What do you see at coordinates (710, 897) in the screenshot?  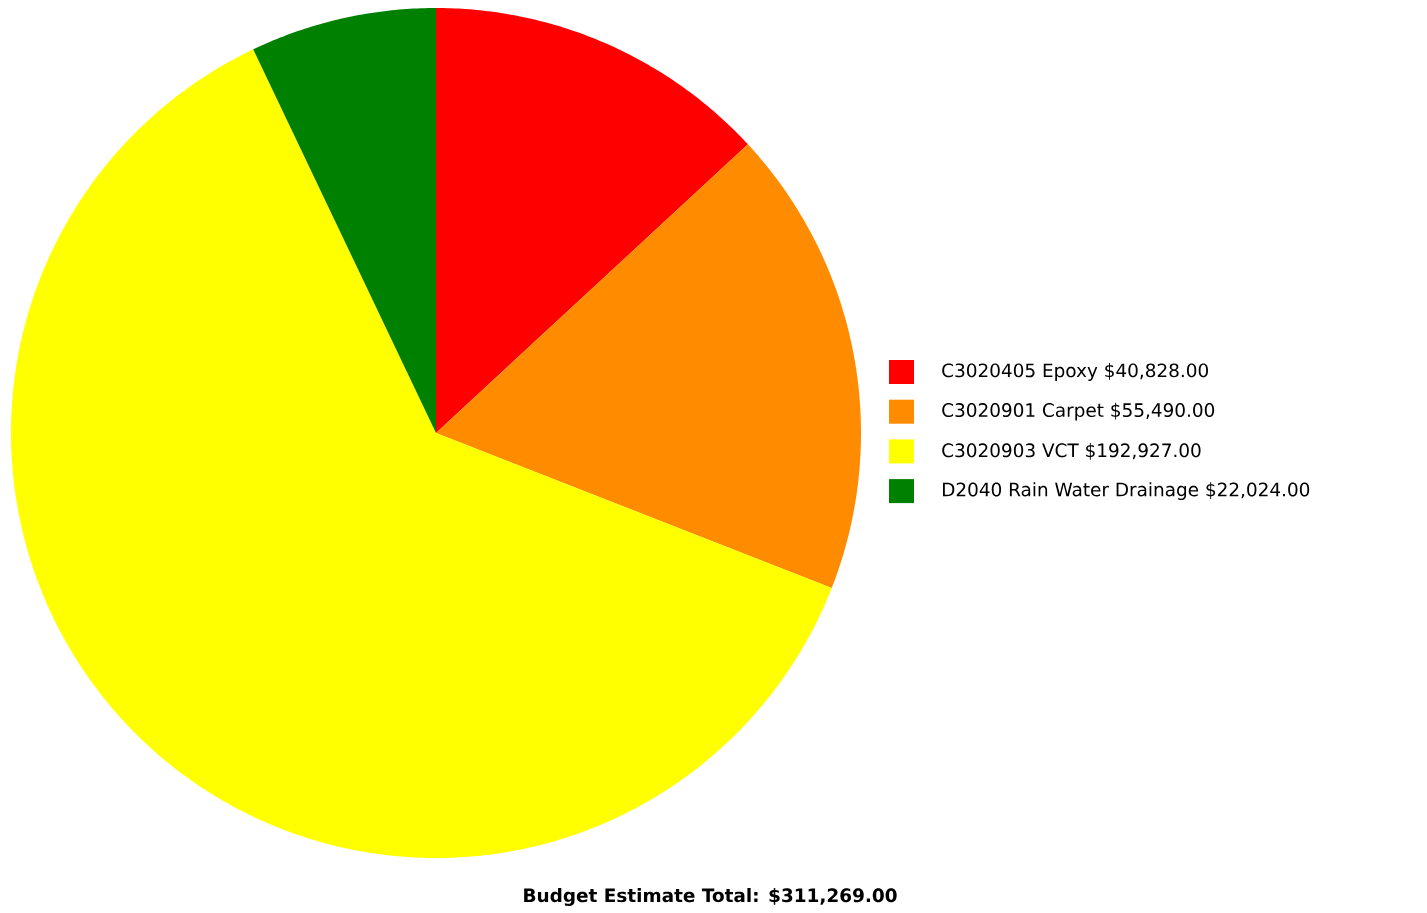 I see `text: Budget Estimate Total: $311,269.00` at bounding box center [710, 897].